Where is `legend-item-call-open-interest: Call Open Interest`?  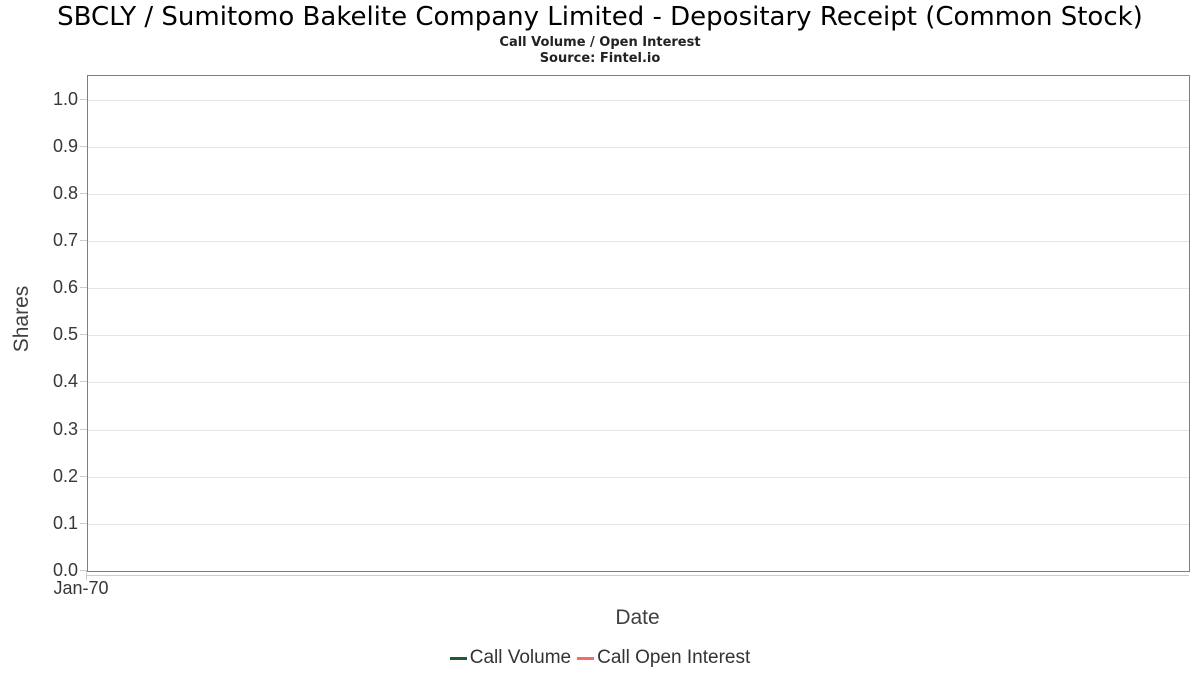
legend-item-call-open-interest: Call Open Interest is located at coordinates (663, 658).